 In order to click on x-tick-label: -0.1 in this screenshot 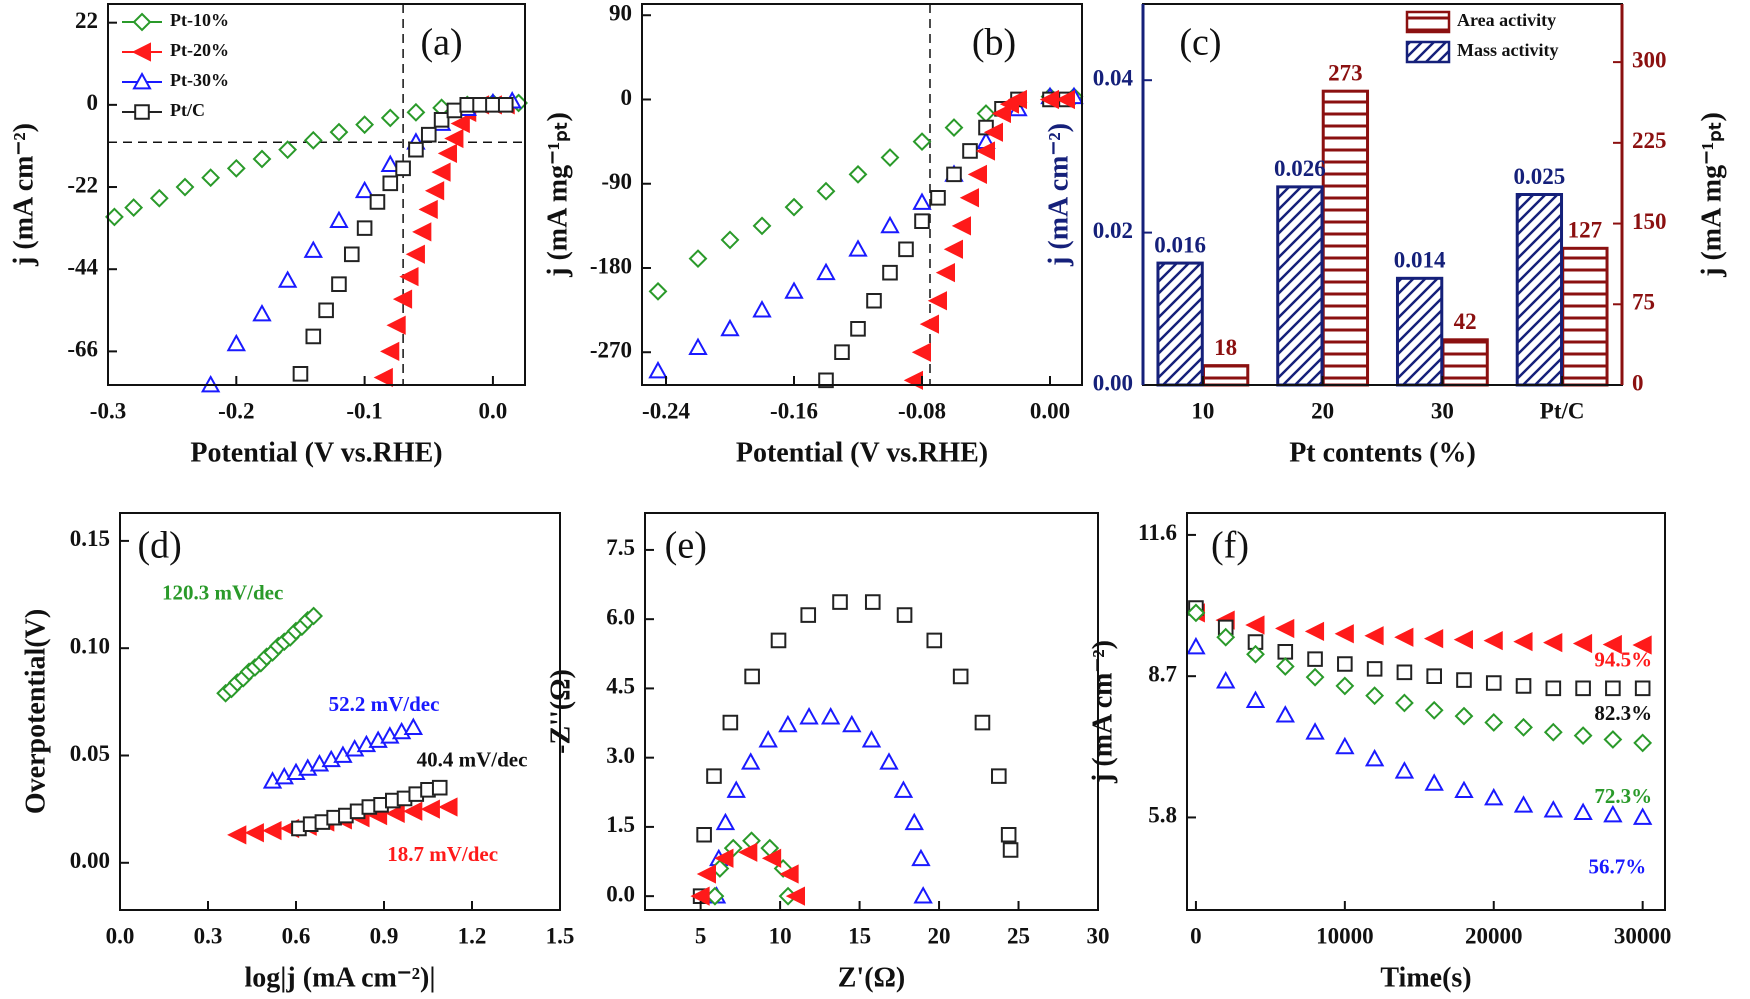, I will do `click(364, 410)`.